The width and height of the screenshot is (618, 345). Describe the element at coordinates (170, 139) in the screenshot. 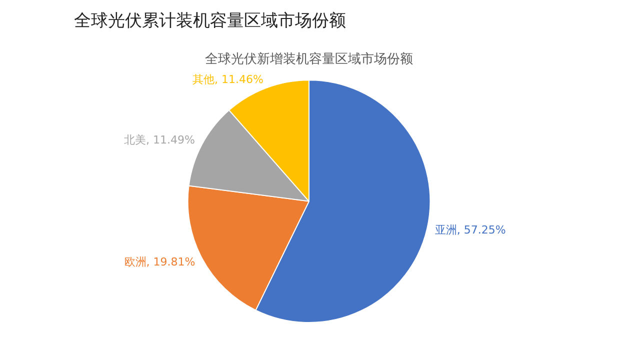

I see `data-label: , 11.49%` at that location.